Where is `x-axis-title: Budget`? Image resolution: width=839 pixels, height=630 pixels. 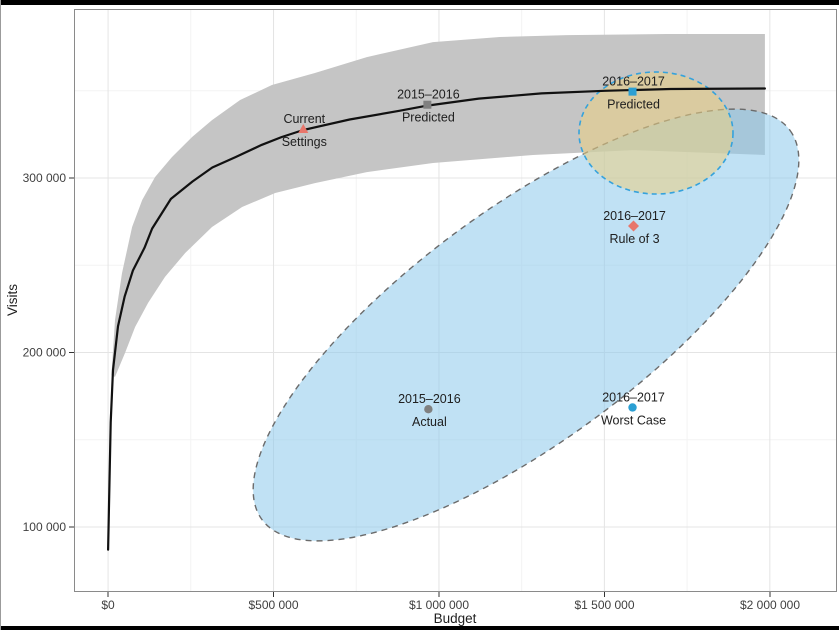 x-axis-title: Budget is located at coordinates (455, 618).